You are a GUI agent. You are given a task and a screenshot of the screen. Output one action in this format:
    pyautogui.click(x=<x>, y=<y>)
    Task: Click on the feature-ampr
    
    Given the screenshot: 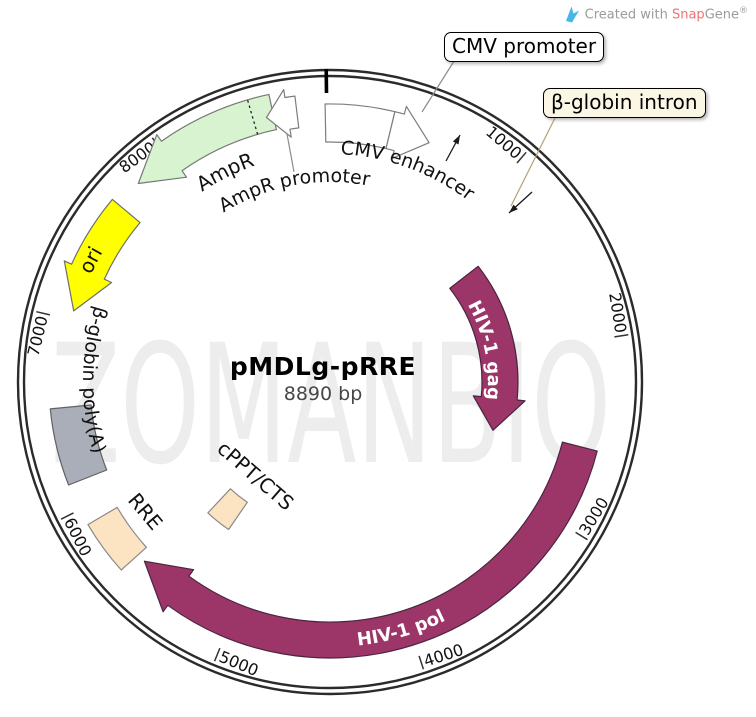 What is the action you would take?
    pyautogui.click(x=207, y=139)
    